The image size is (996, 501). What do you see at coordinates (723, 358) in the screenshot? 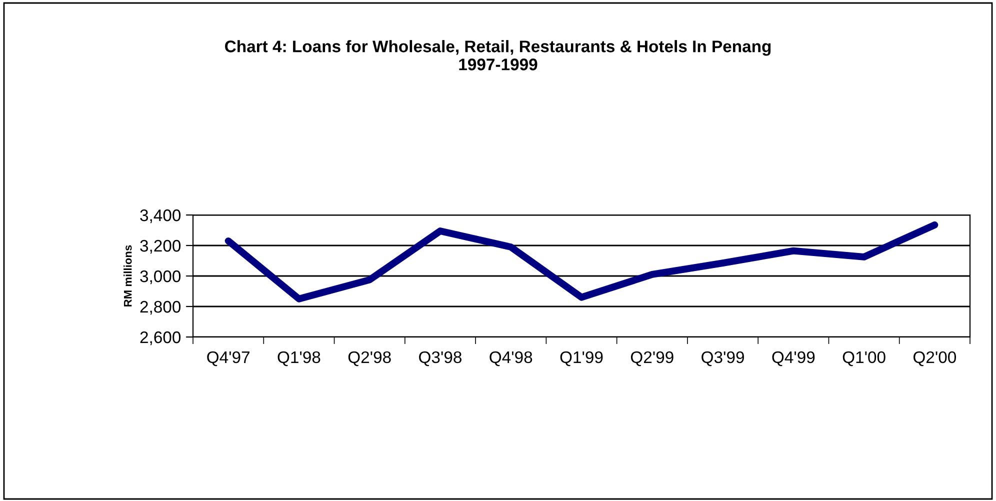
I see `x-tick-label: Q3'99` at bounding box center [723, 358].